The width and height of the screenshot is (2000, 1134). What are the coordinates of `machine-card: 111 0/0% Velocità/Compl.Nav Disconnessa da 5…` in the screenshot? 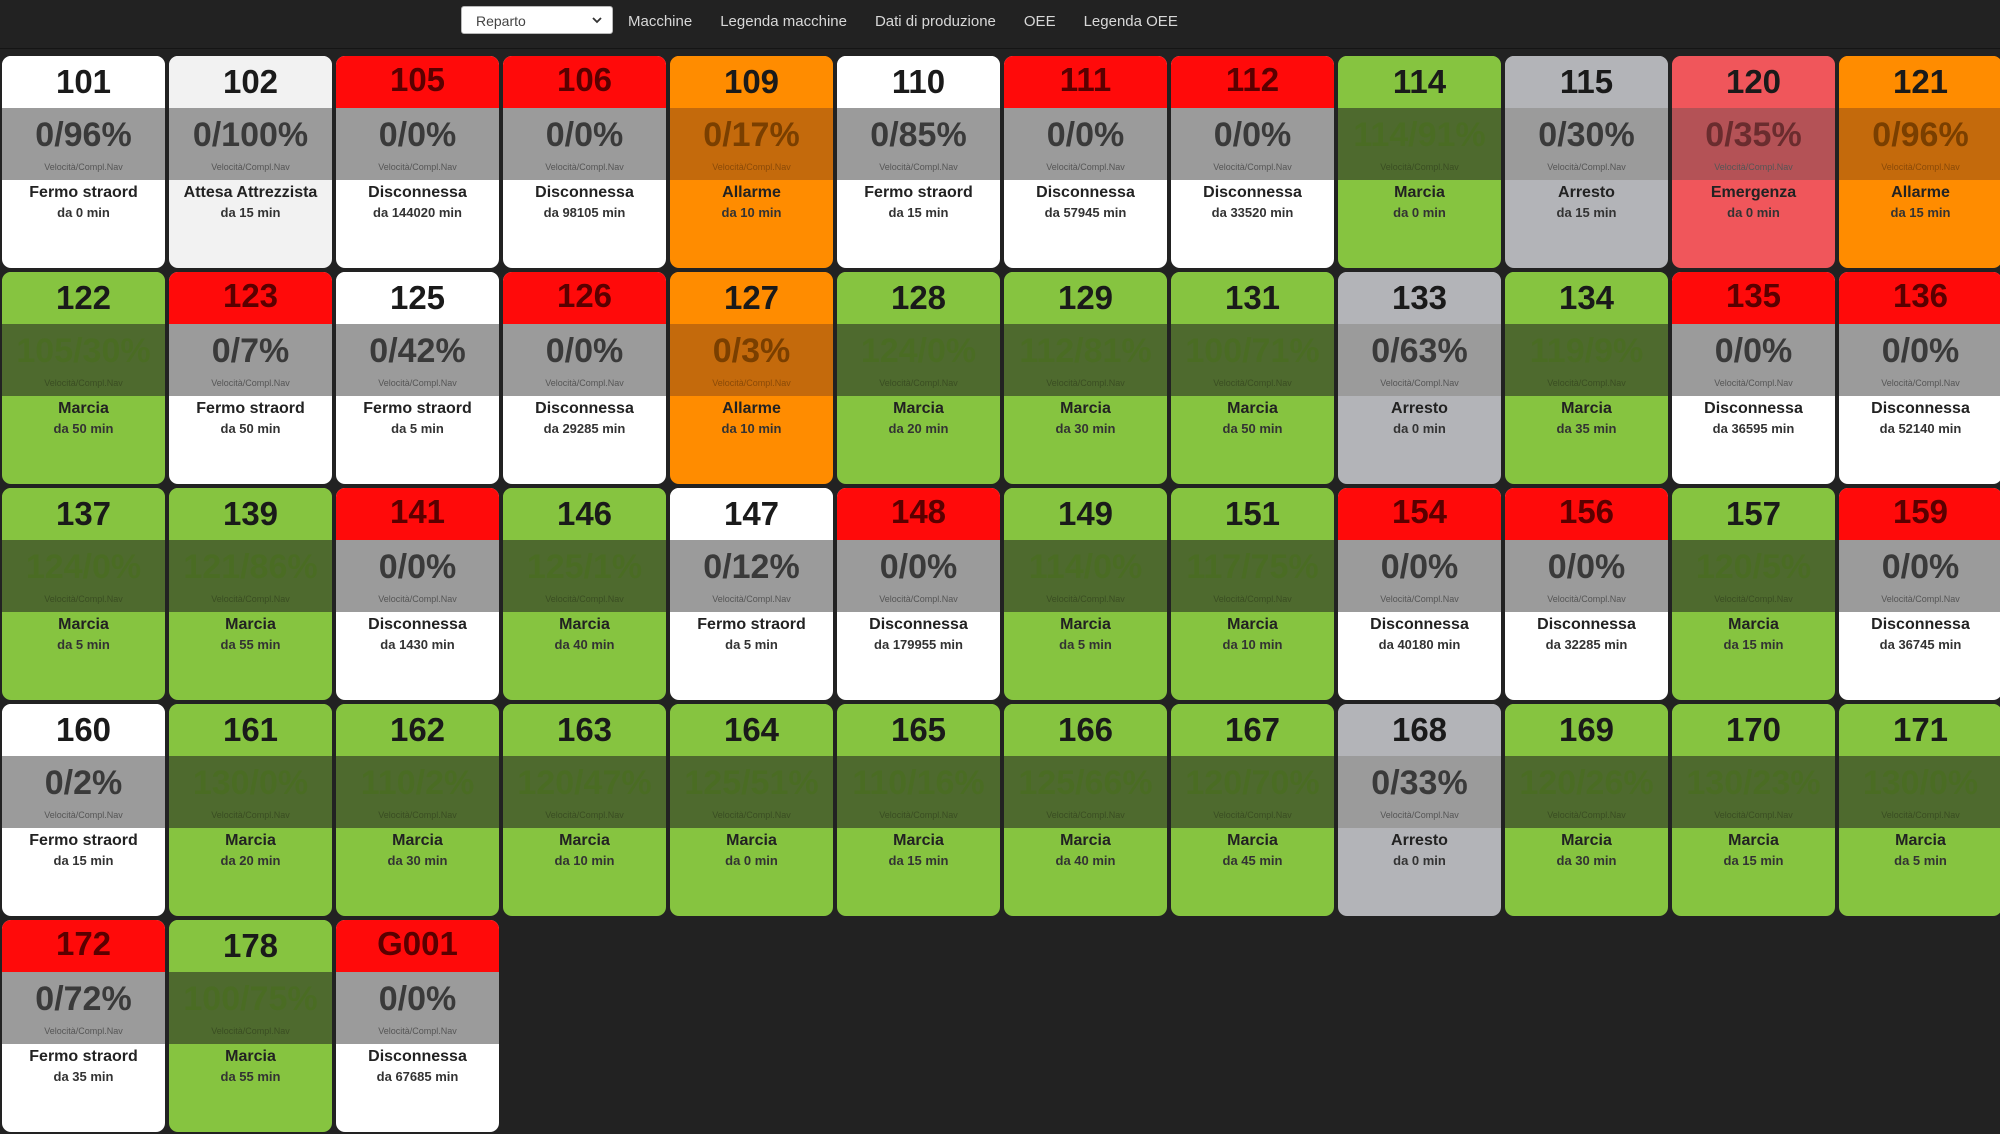 It's located at (1085, 162).